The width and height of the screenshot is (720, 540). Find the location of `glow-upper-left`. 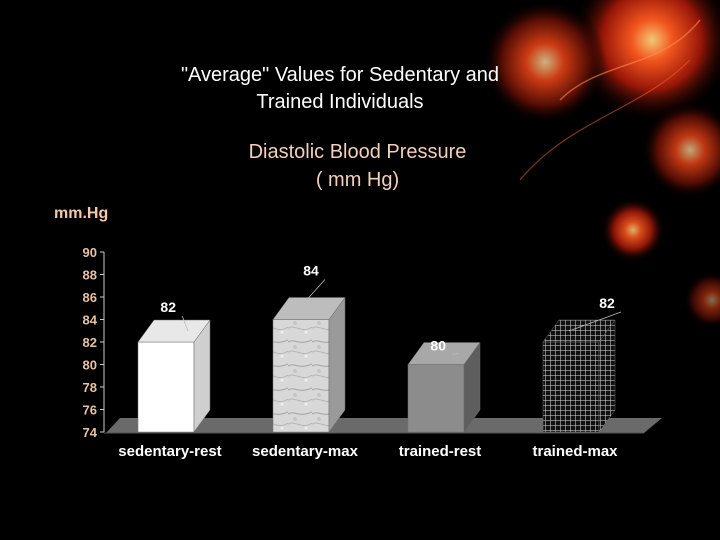

glow-upper-left is located at coordinates (545, 62).